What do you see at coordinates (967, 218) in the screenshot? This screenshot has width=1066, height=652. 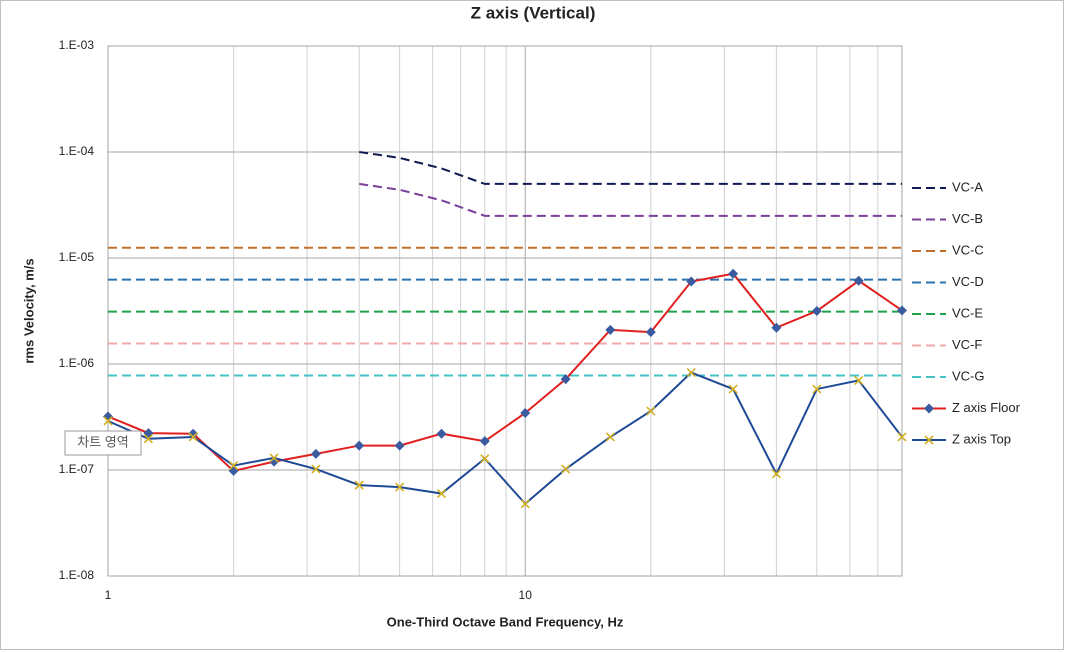 I see `legend-label: VC-B` at bounding box center [967, 218].